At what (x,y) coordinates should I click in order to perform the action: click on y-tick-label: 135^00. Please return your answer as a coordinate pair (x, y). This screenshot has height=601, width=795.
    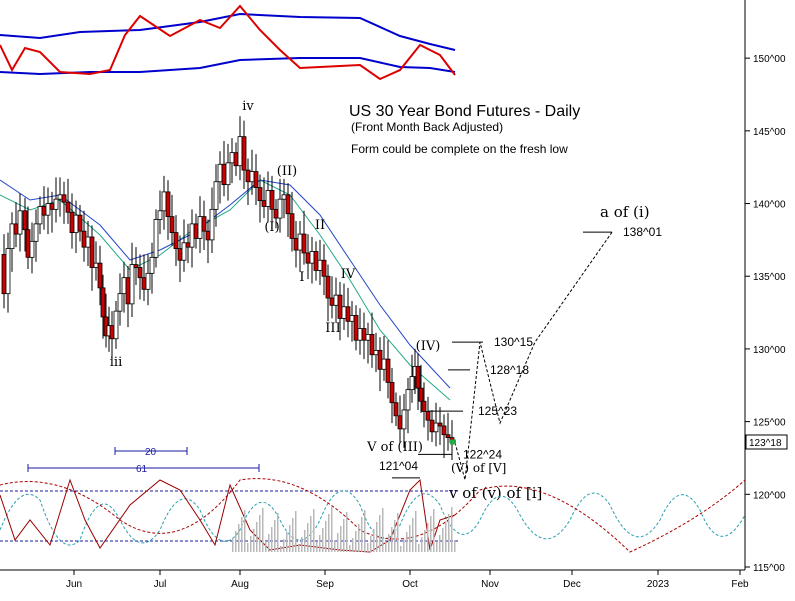
    Looking at the image, I should click on (769, 277).